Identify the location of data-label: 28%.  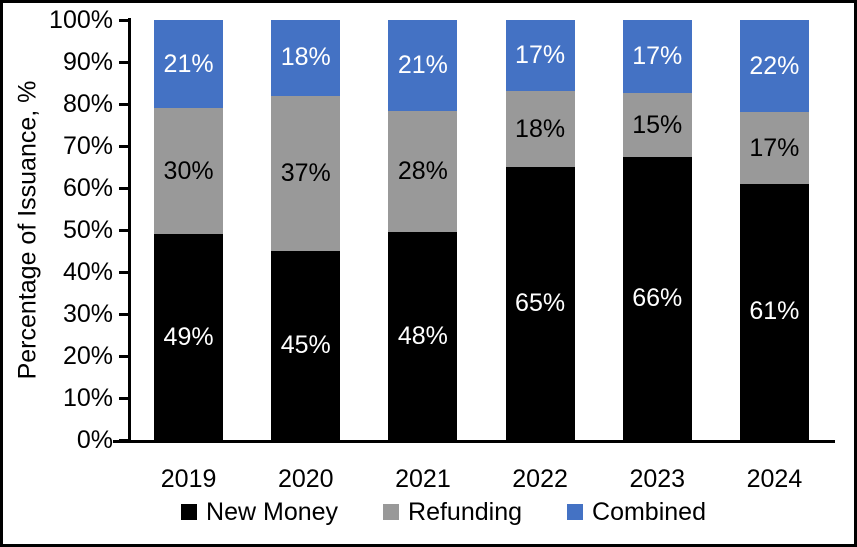
(422, 171).